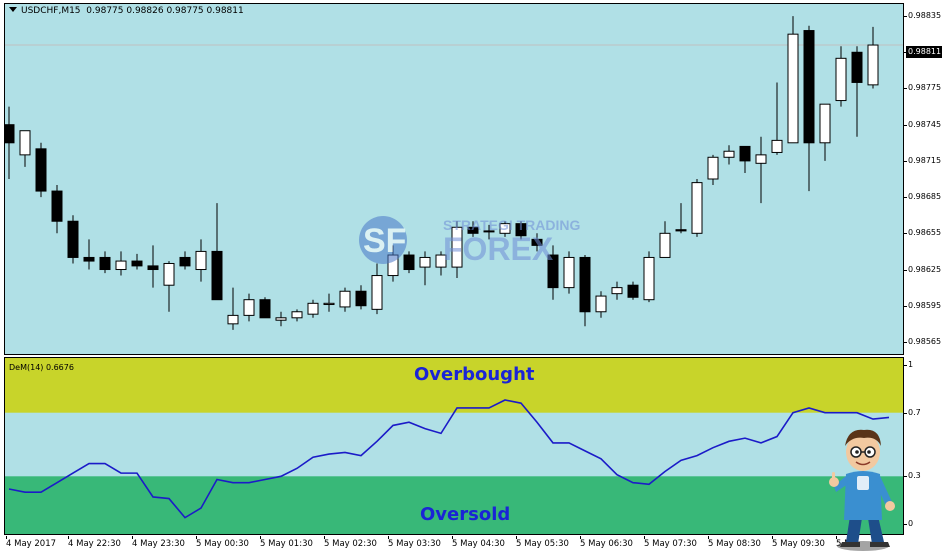  Describe the element at coordinates (923, 476) in the screenshot. I see `indicator-tick: 0.3` at that location.